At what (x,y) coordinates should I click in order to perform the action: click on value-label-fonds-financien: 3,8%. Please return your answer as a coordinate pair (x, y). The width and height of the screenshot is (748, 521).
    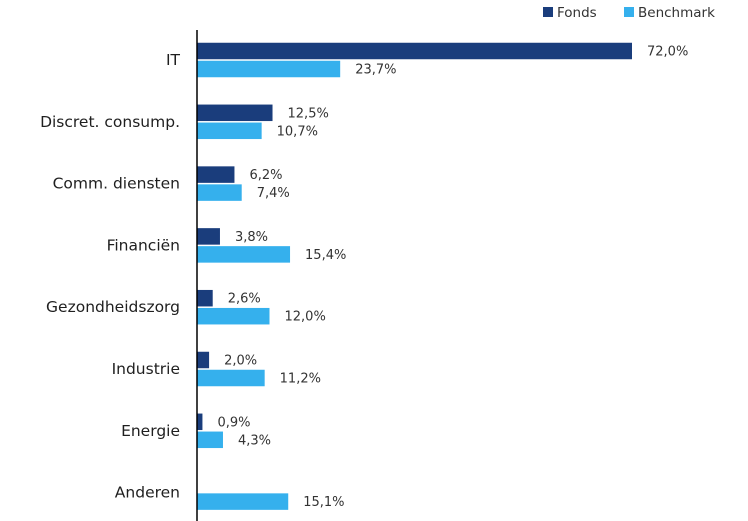
    Looking at the image, I should click on (251, 237).